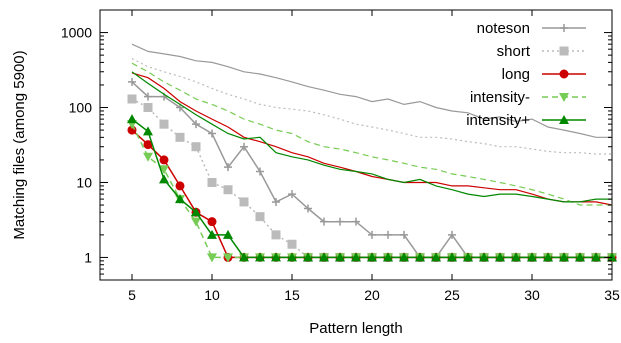 The height and width of the screenshot is (343, 621). I want to click on legend: noteson short long intensity-intensity+, so click(526, 74).